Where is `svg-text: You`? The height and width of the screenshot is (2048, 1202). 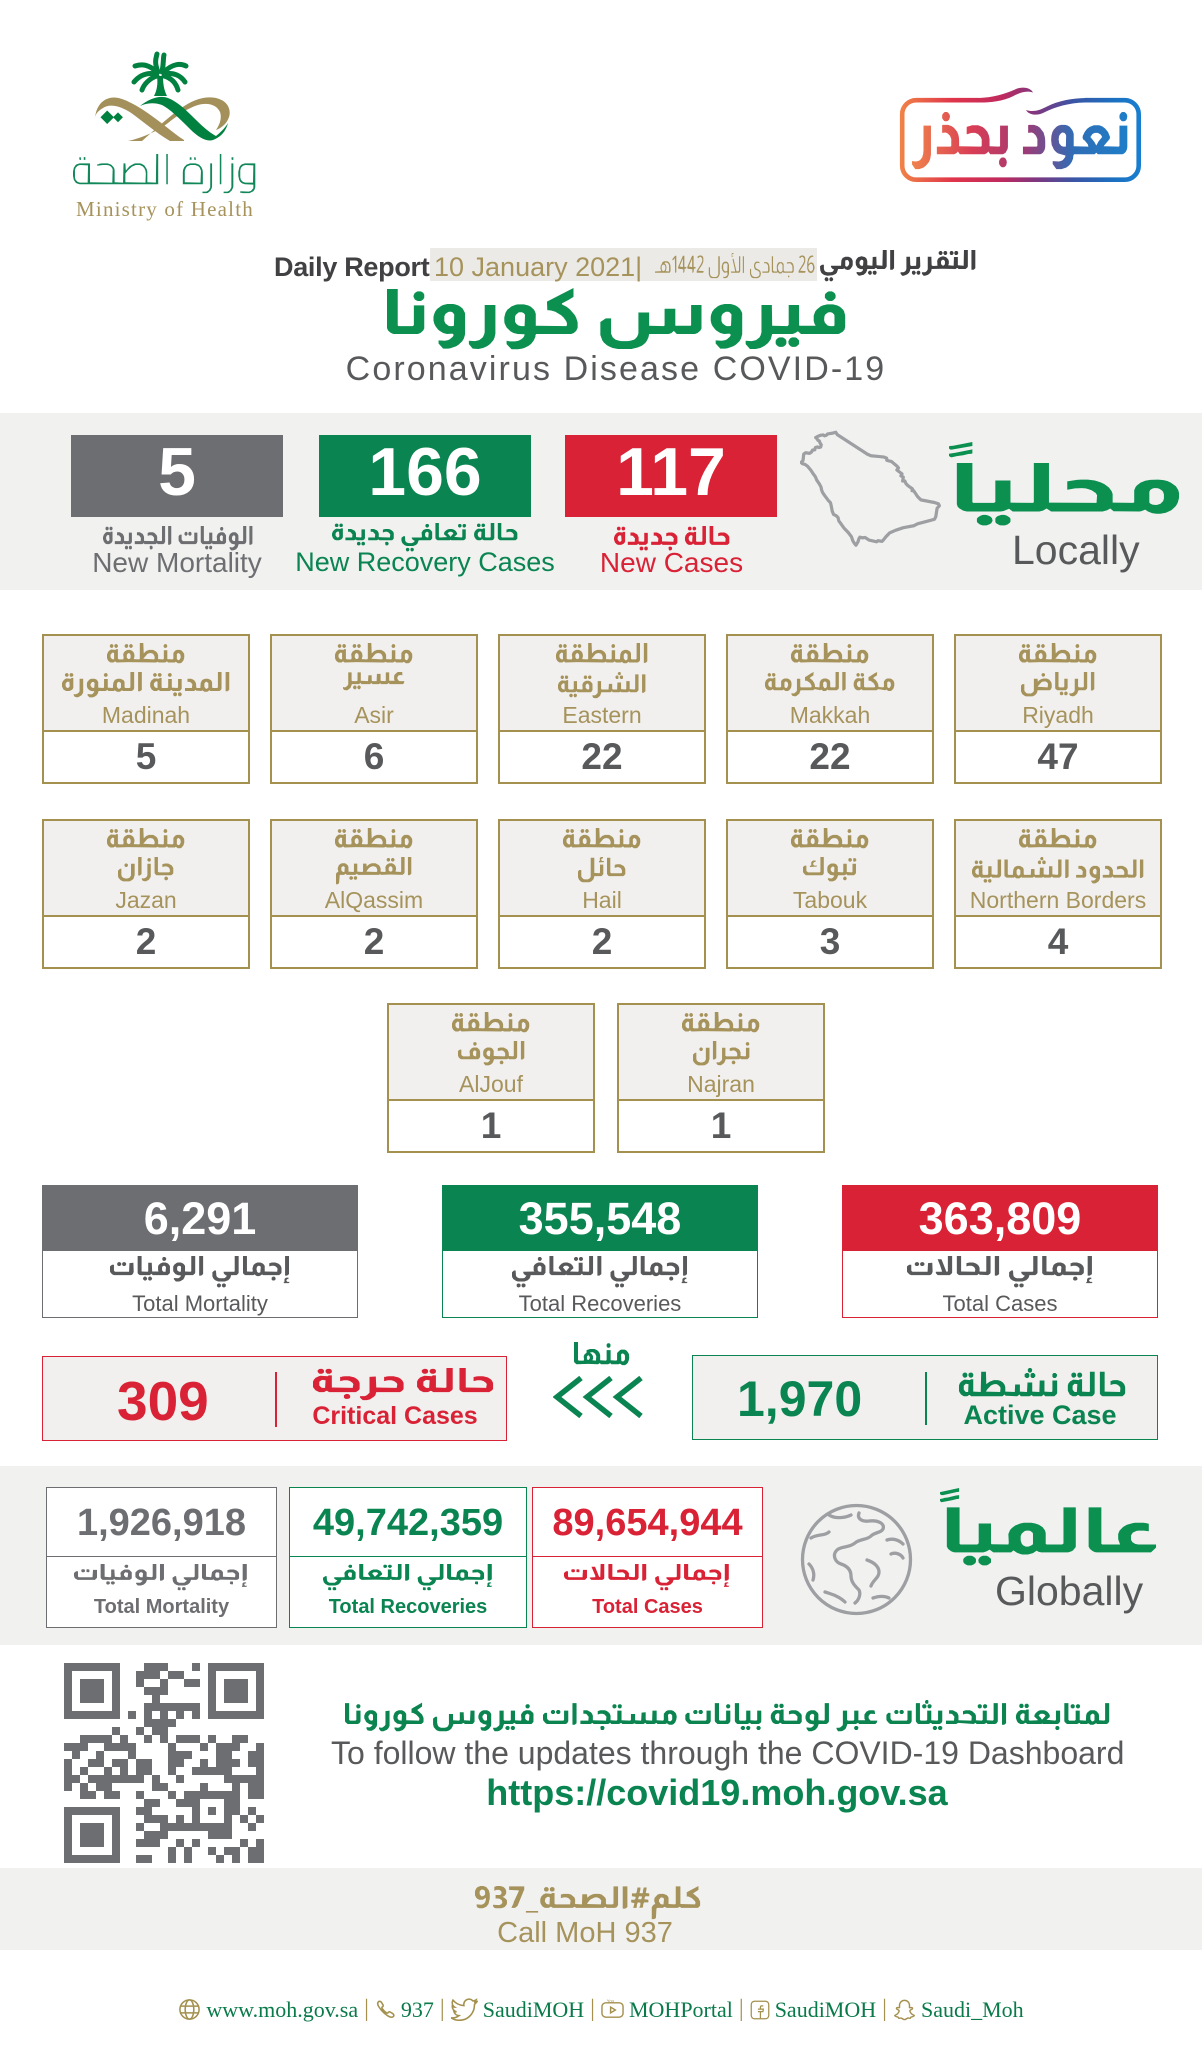 svg-text: You is located at coordinates (611, 2000).